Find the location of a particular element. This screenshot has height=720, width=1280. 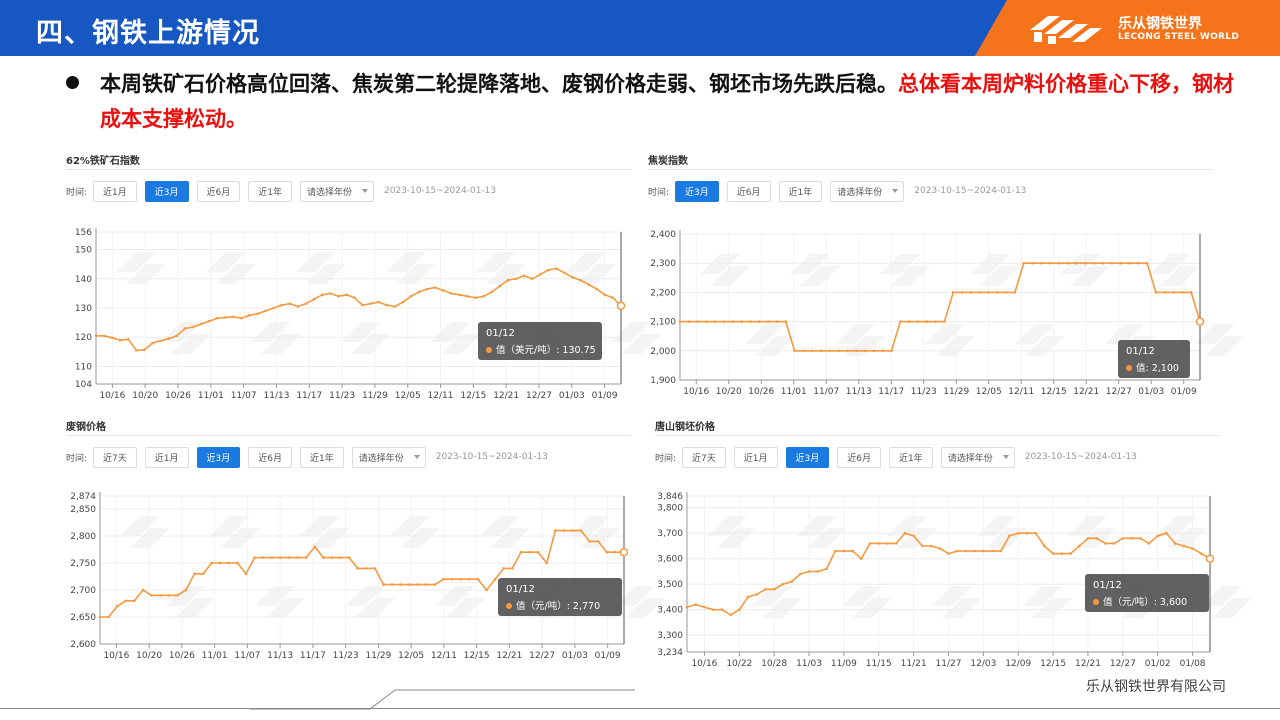

x-tick-label: 10/20 is located at coordinates (729, 392).